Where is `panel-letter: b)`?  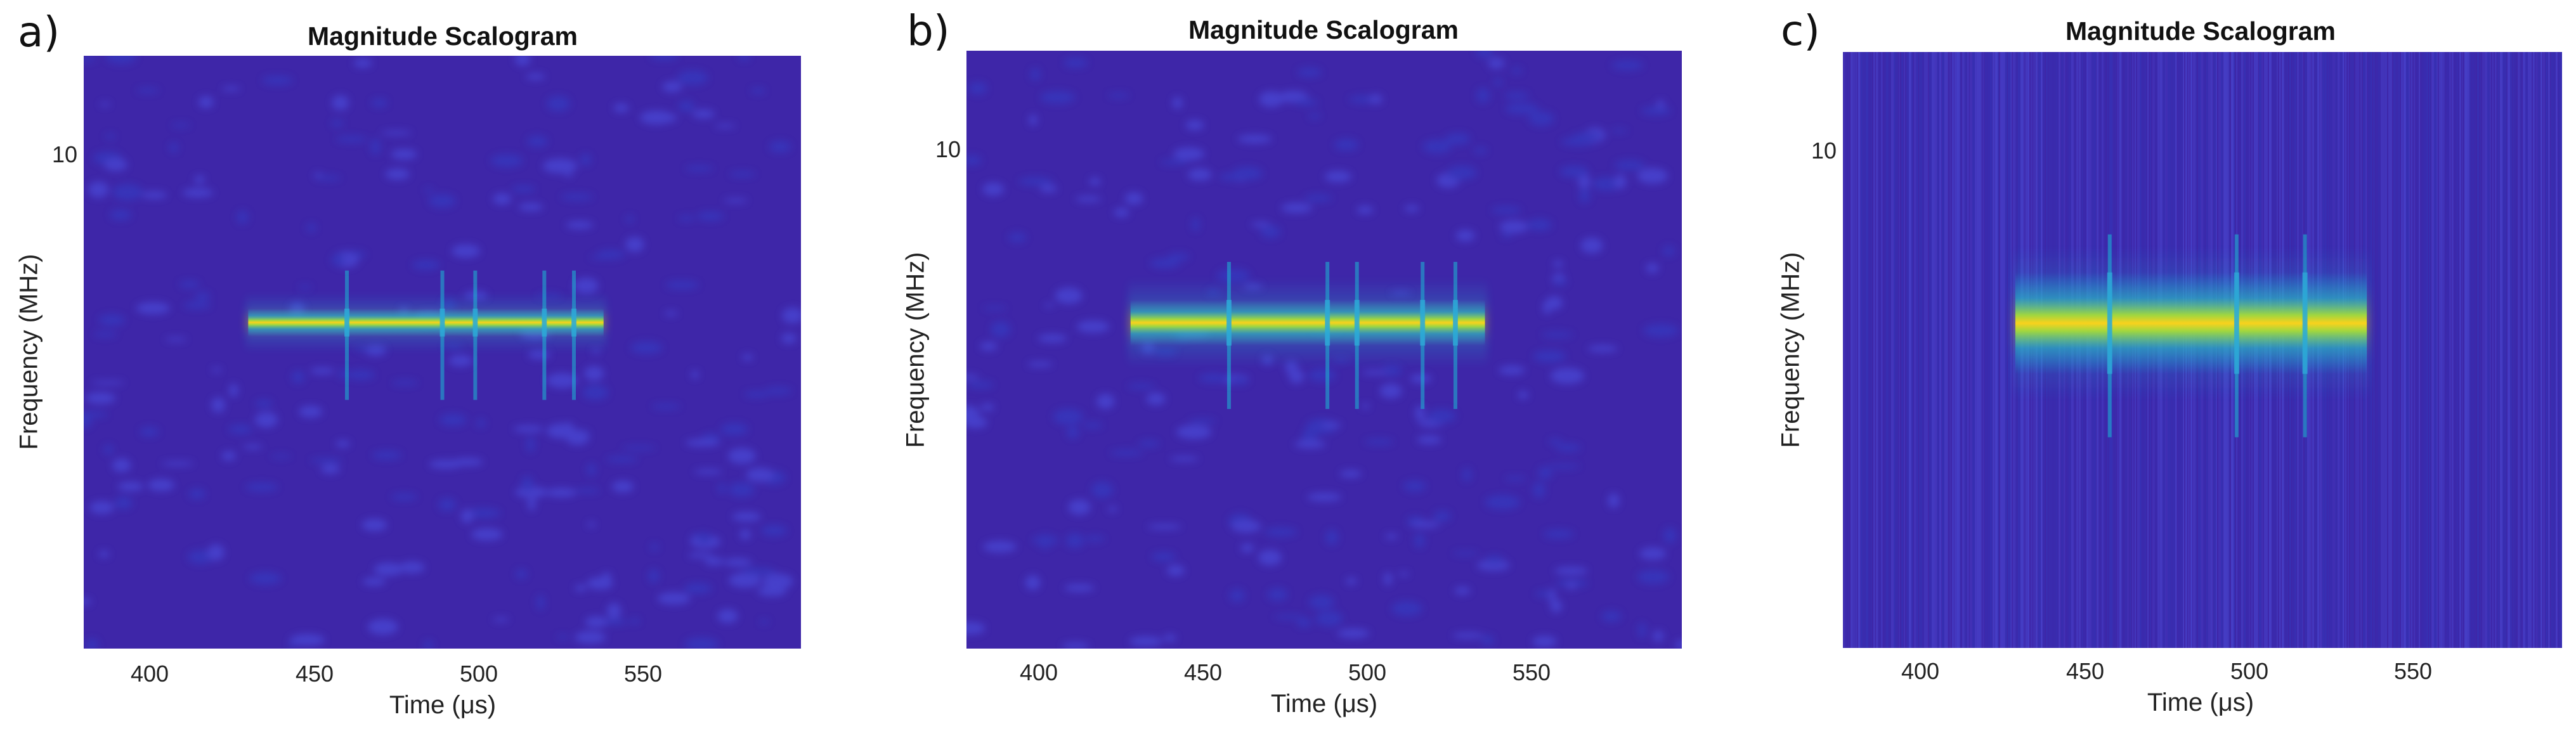 panel-letter: b) is located at coordinates (929, 30).